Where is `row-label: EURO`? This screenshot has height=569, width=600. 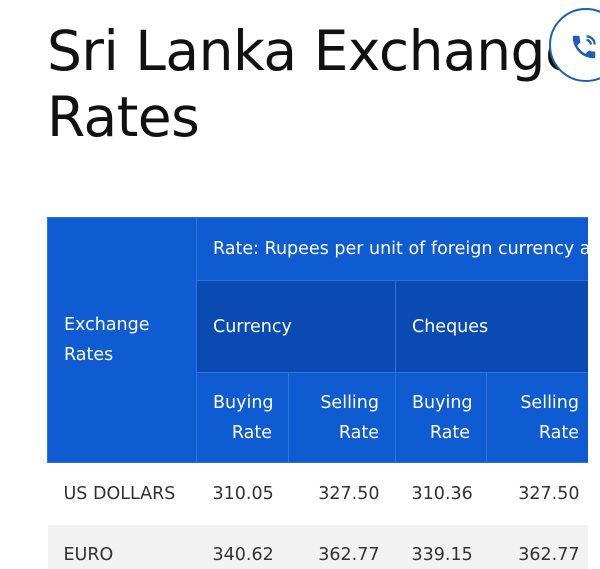 row-label: EURO is located at coordinates (122, 546).